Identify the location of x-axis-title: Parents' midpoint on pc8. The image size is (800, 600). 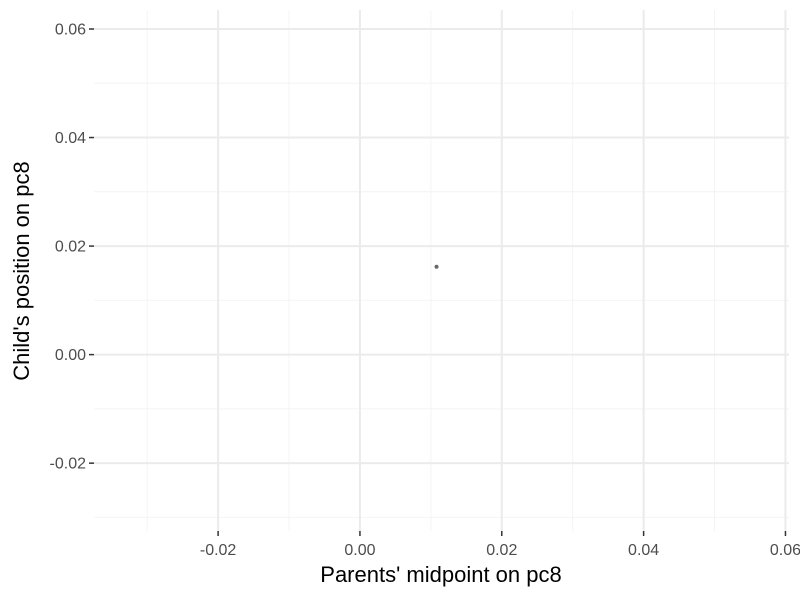
(440, 574).